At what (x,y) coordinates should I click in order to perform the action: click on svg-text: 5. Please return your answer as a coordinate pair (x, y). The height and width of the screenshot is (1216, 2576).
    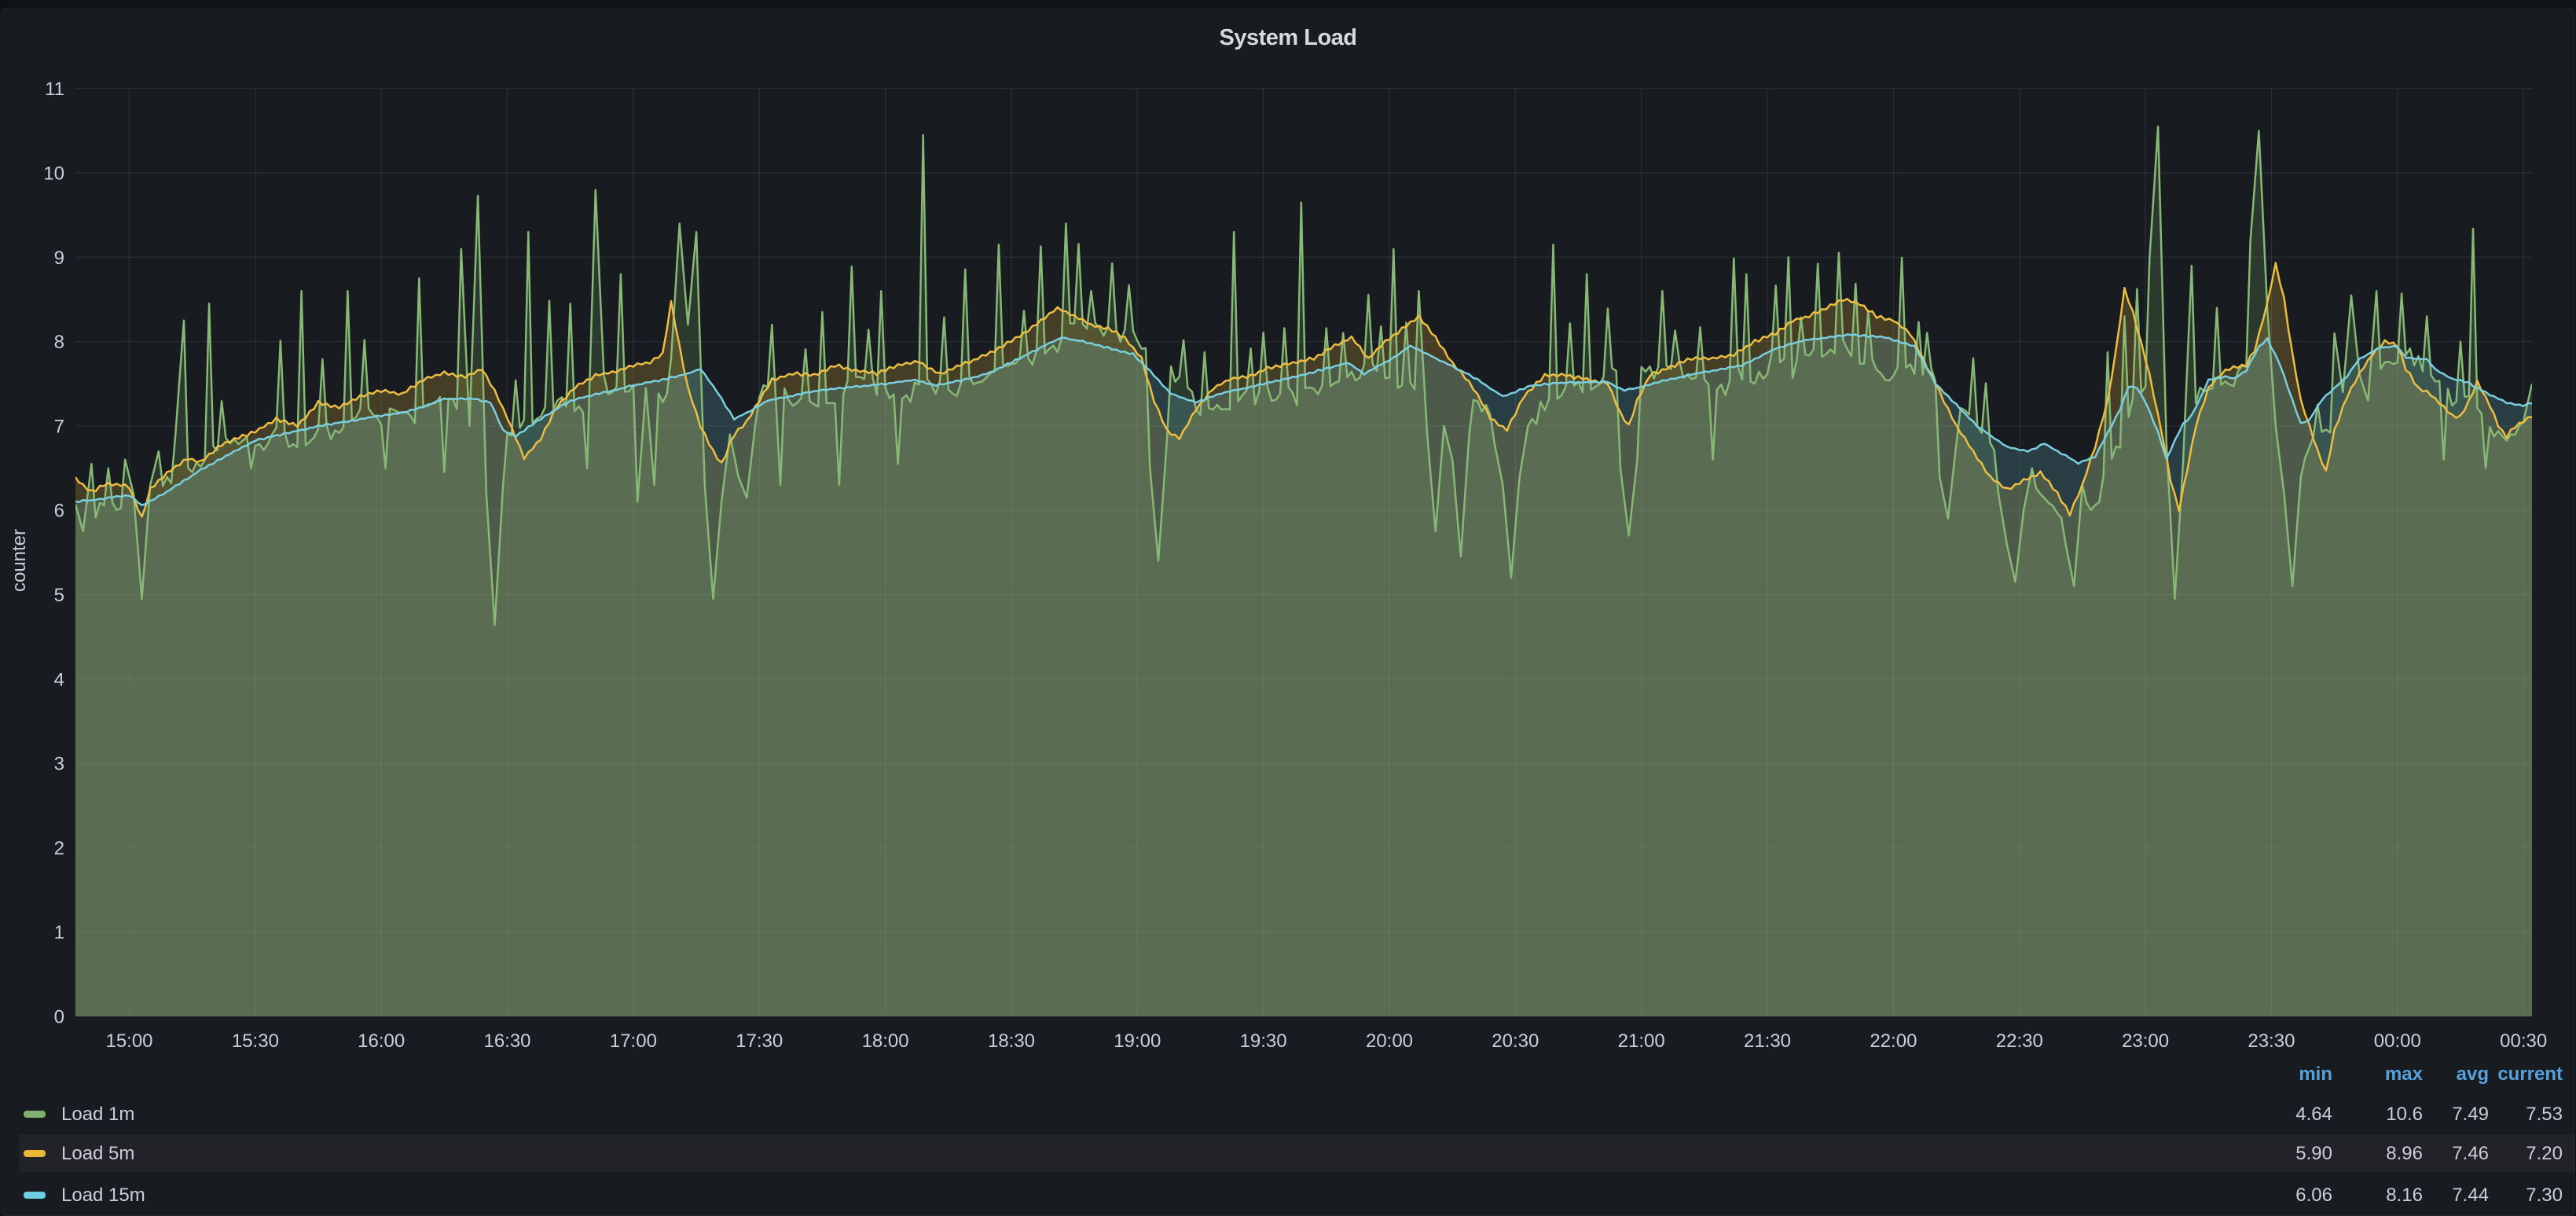
    Looking at the image, I should click on (59, 595).